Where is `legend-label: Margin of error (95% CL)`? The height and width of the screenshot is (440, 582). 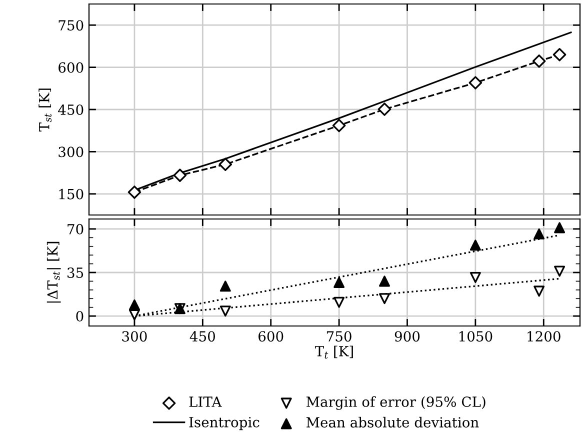 legend-label: Margin of error (95% CL) is located at coordinates (396, 403).